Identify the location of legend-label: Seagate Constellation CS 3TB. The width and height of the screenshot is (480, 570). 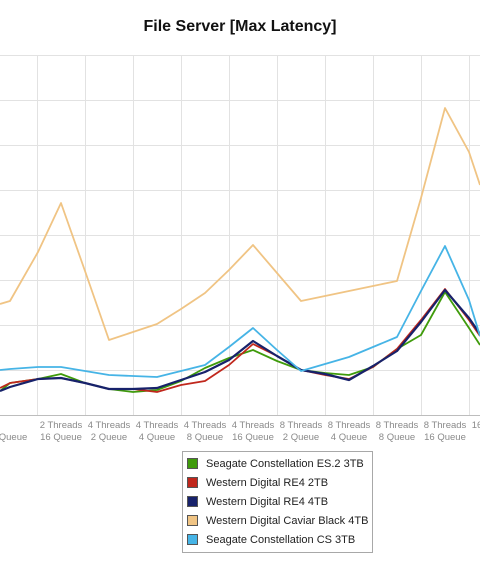
(281, 539).